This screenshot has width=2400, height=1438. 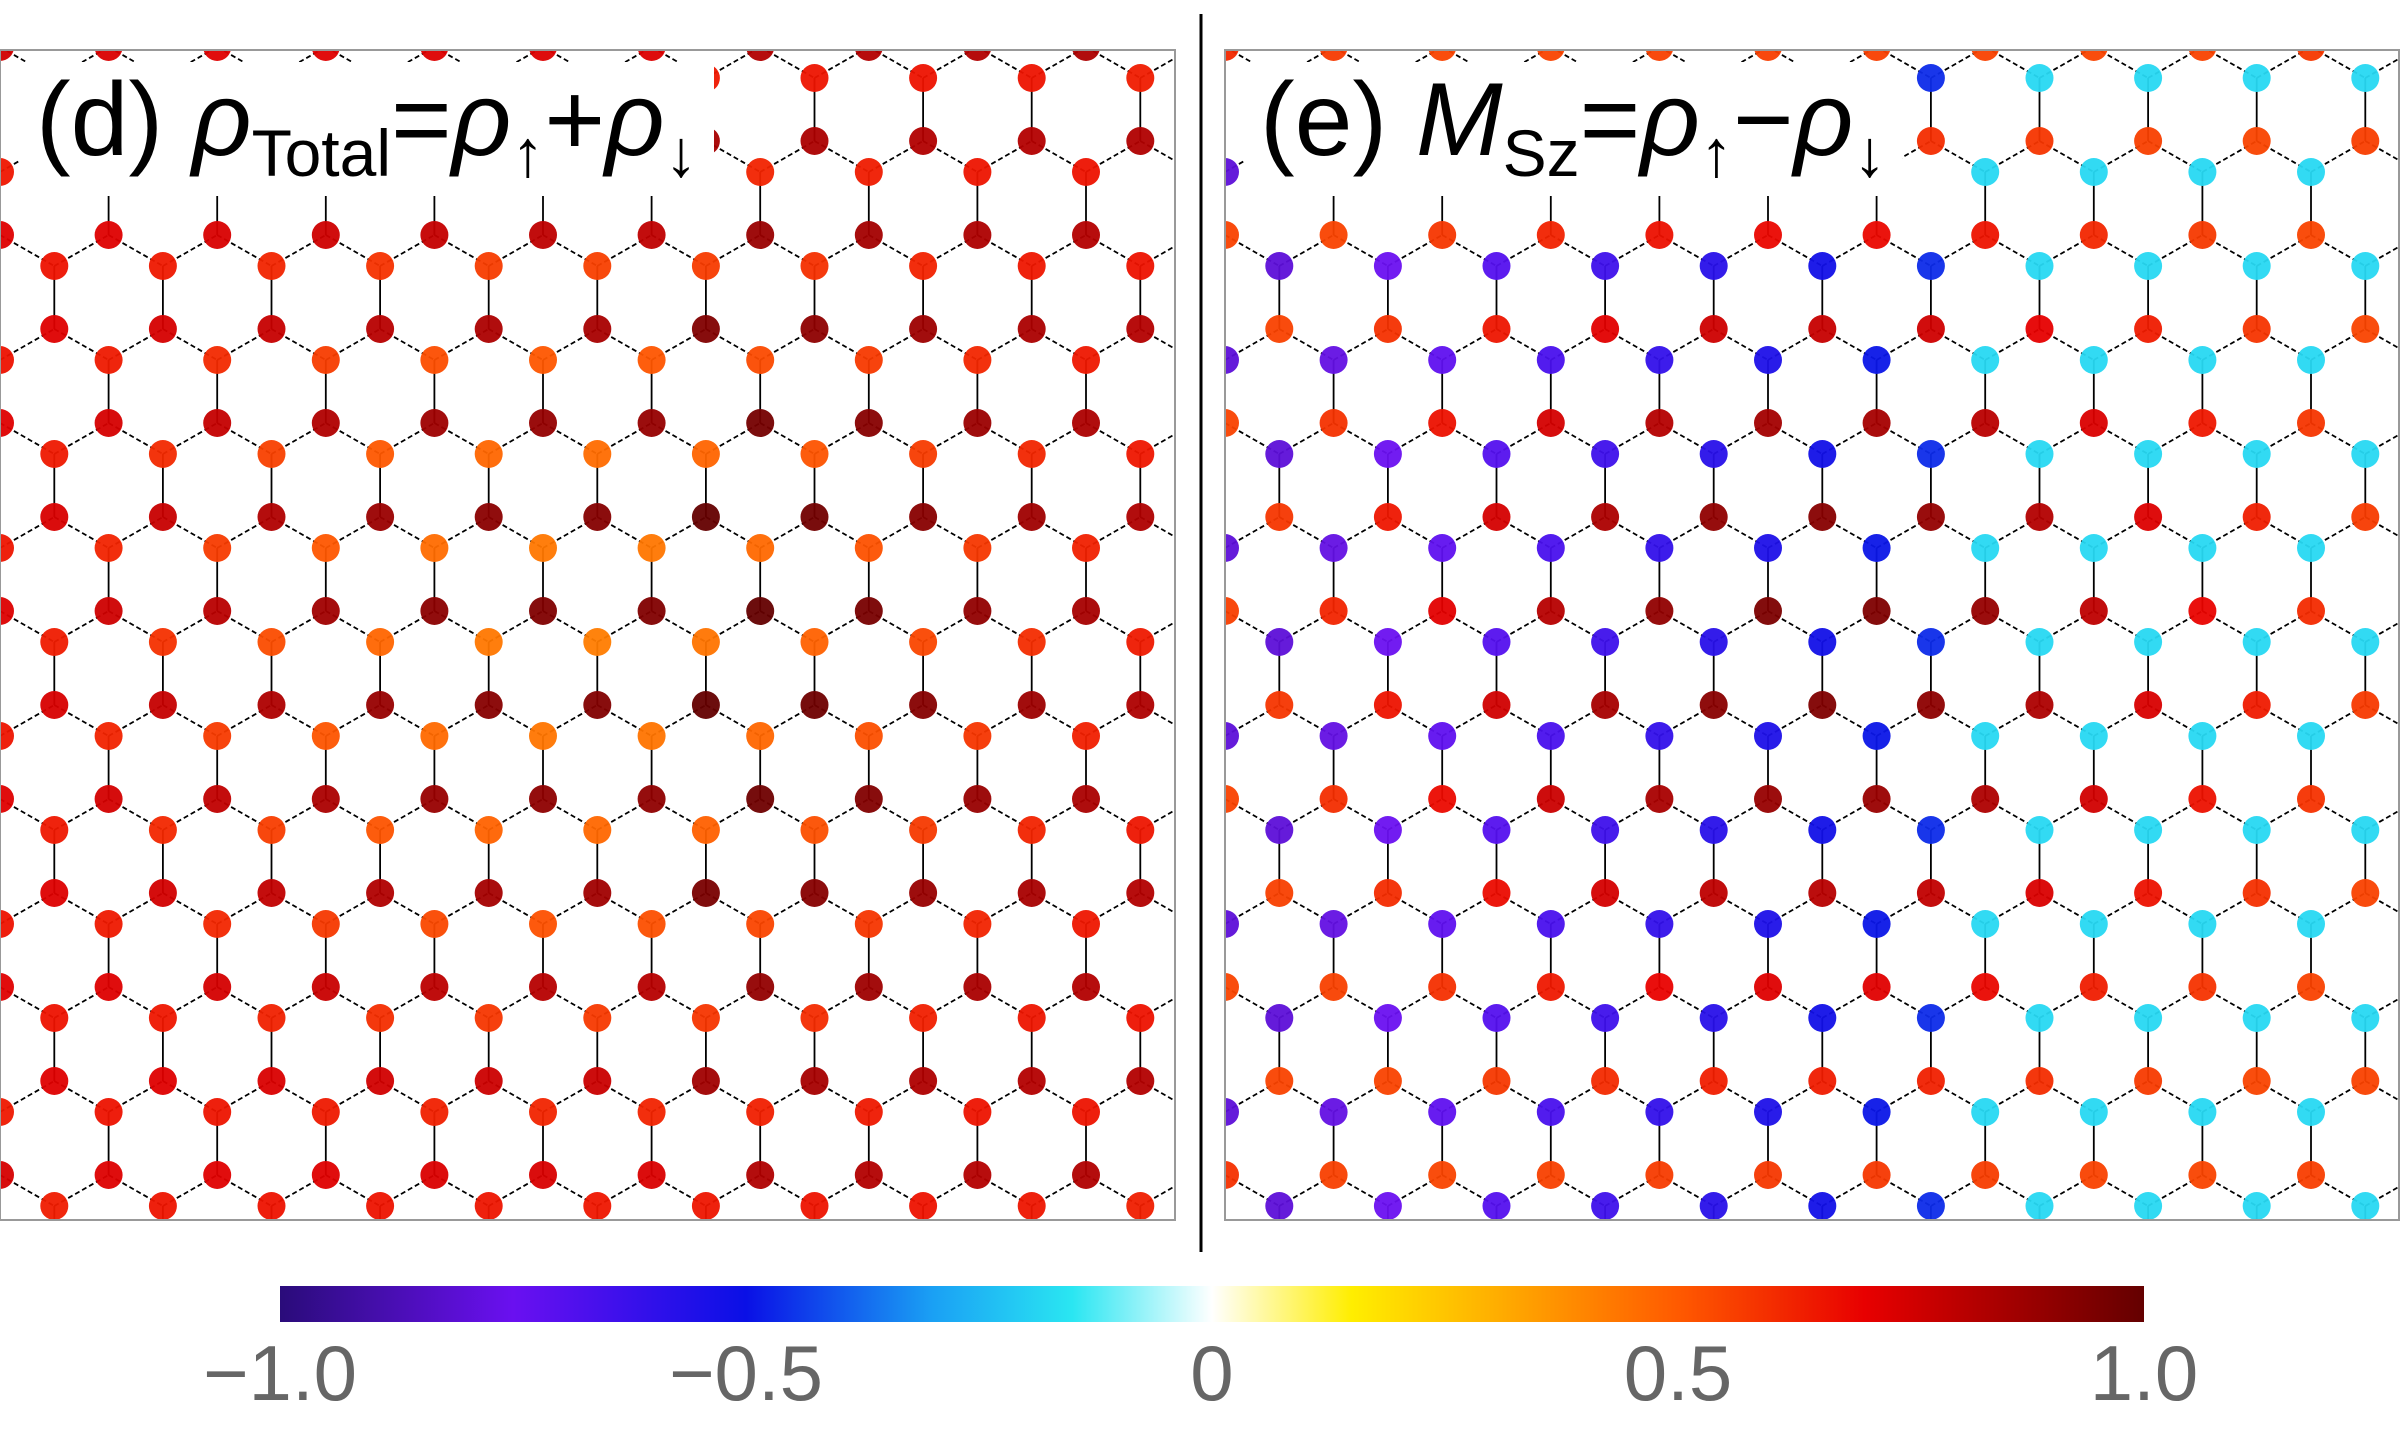 What do you see at coordinates (635, 120) in the screenshot?
I see `panel-d-term-b: ρ` at bounding box center [635, 120].